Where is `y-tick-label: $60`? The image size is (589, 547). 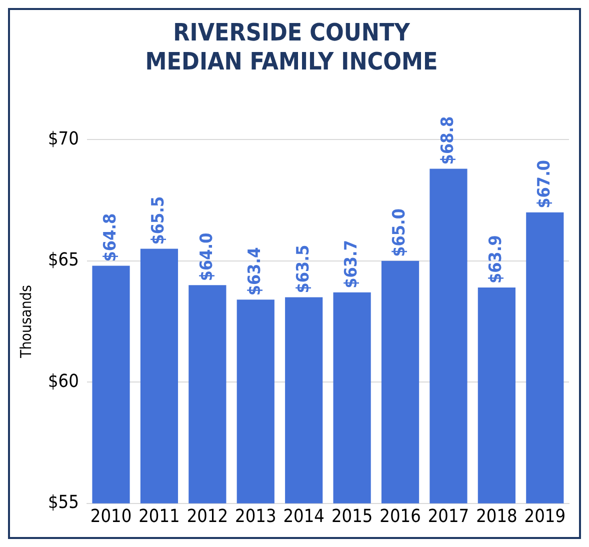 y-tick-label: $60 is located at coordinates (63, 381).